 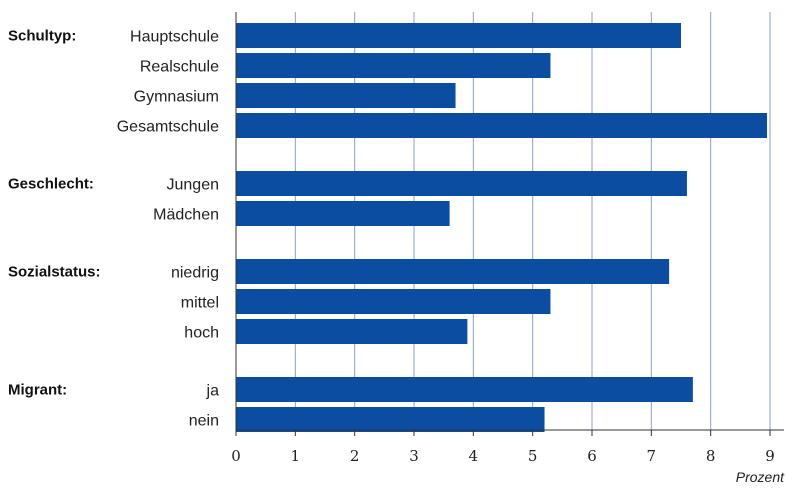 I want to click on category-label: mittel, so click(x=200, y=303).